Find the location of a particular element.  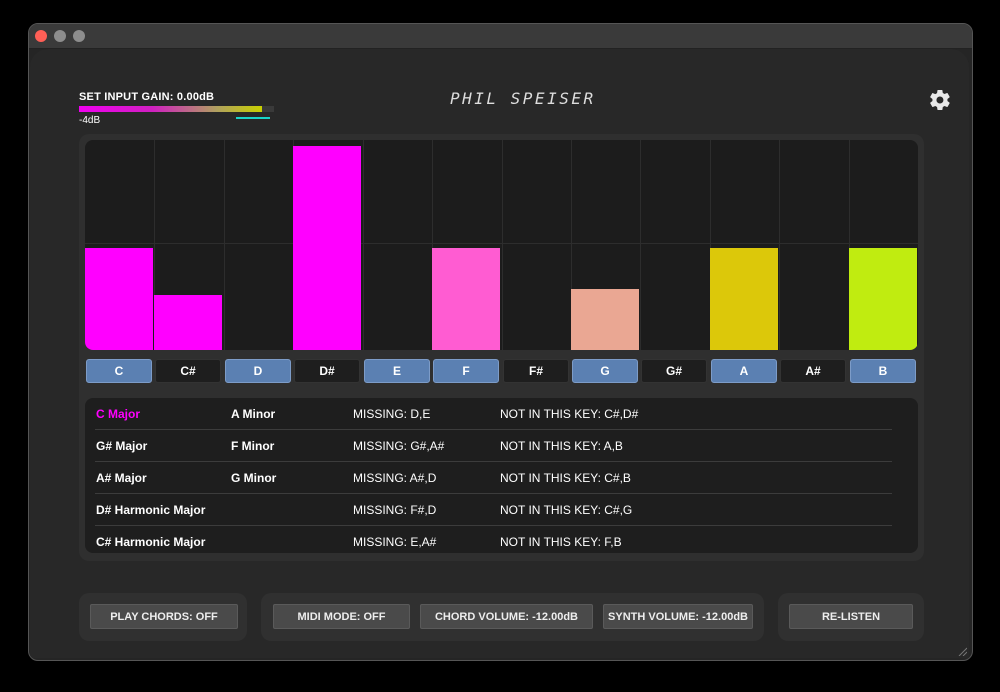

missing-notes: MISSING: F#,D is located at coordinates (395, 510).